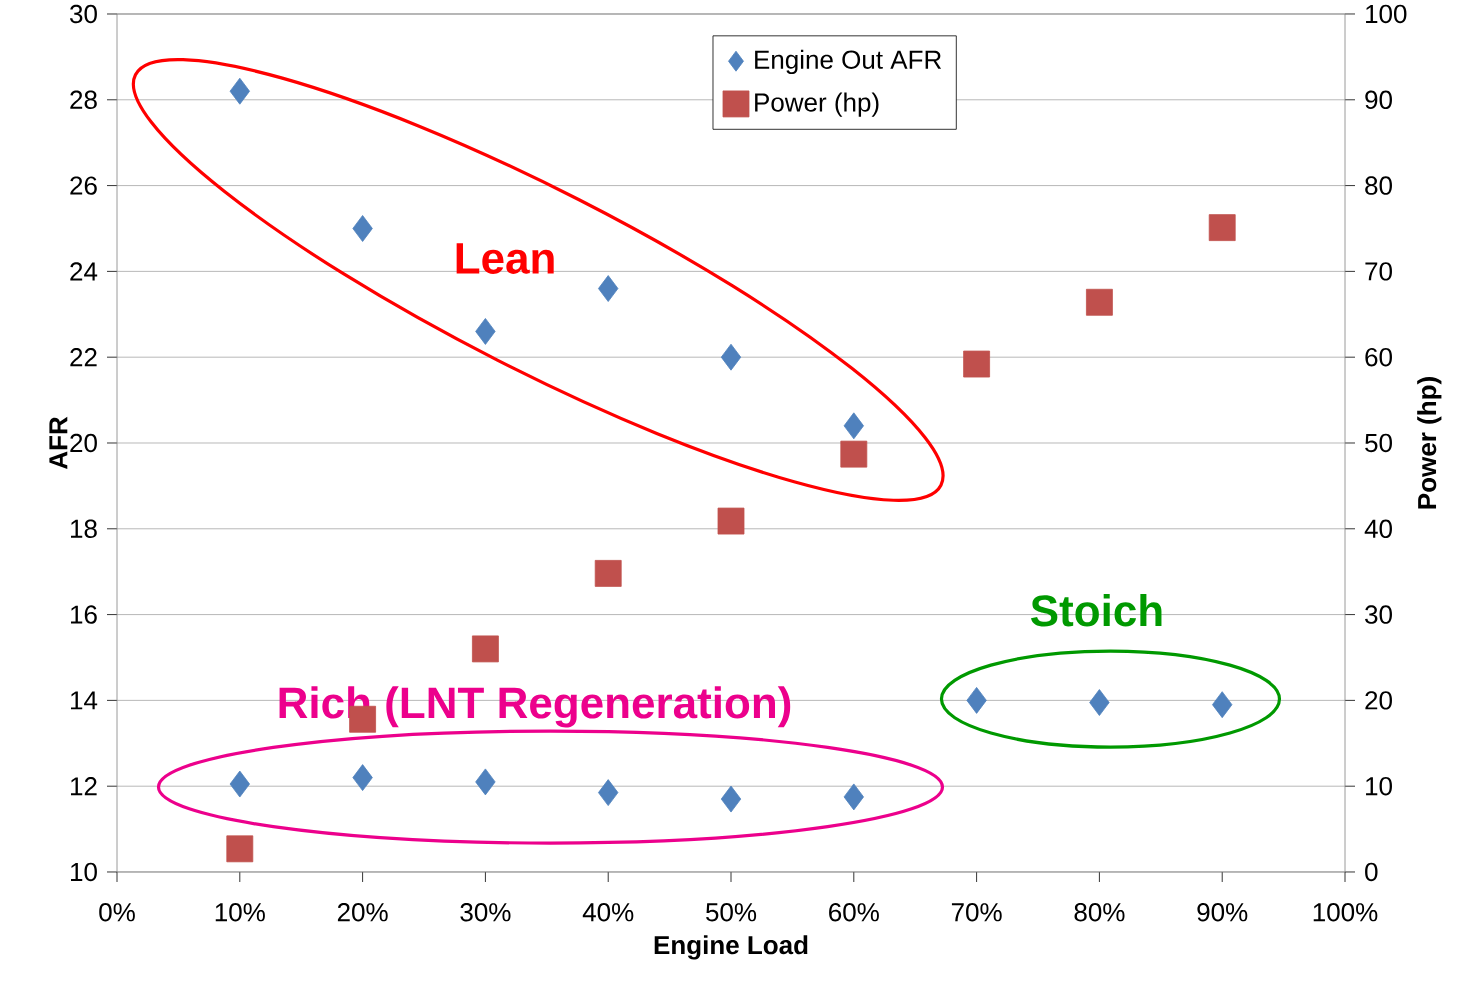  What do you see at coordinates (84, 786) in the screenshot?
I see `y-tick-label: 12` at bounding box center [84, 786].